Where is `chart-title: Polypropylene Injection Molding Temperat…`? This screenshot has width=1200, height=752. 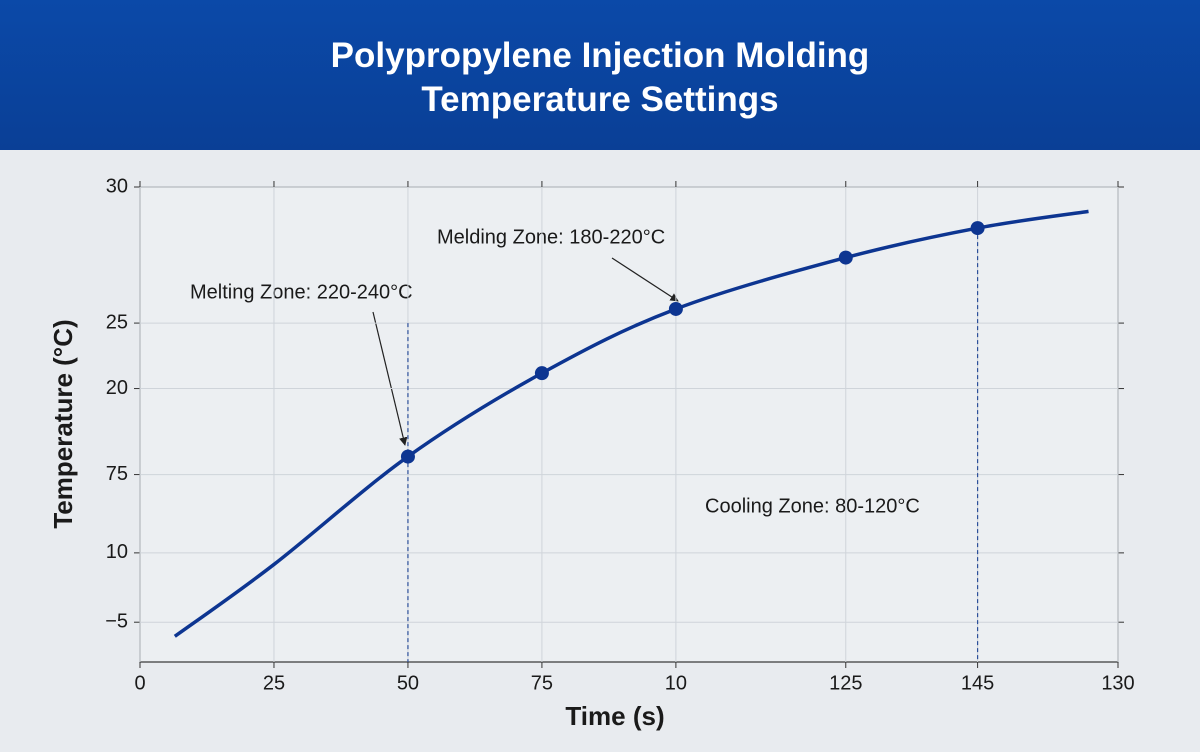 chart-title: Polypropylene Injection Molding Temperat… is located at coordinates (600, 77).